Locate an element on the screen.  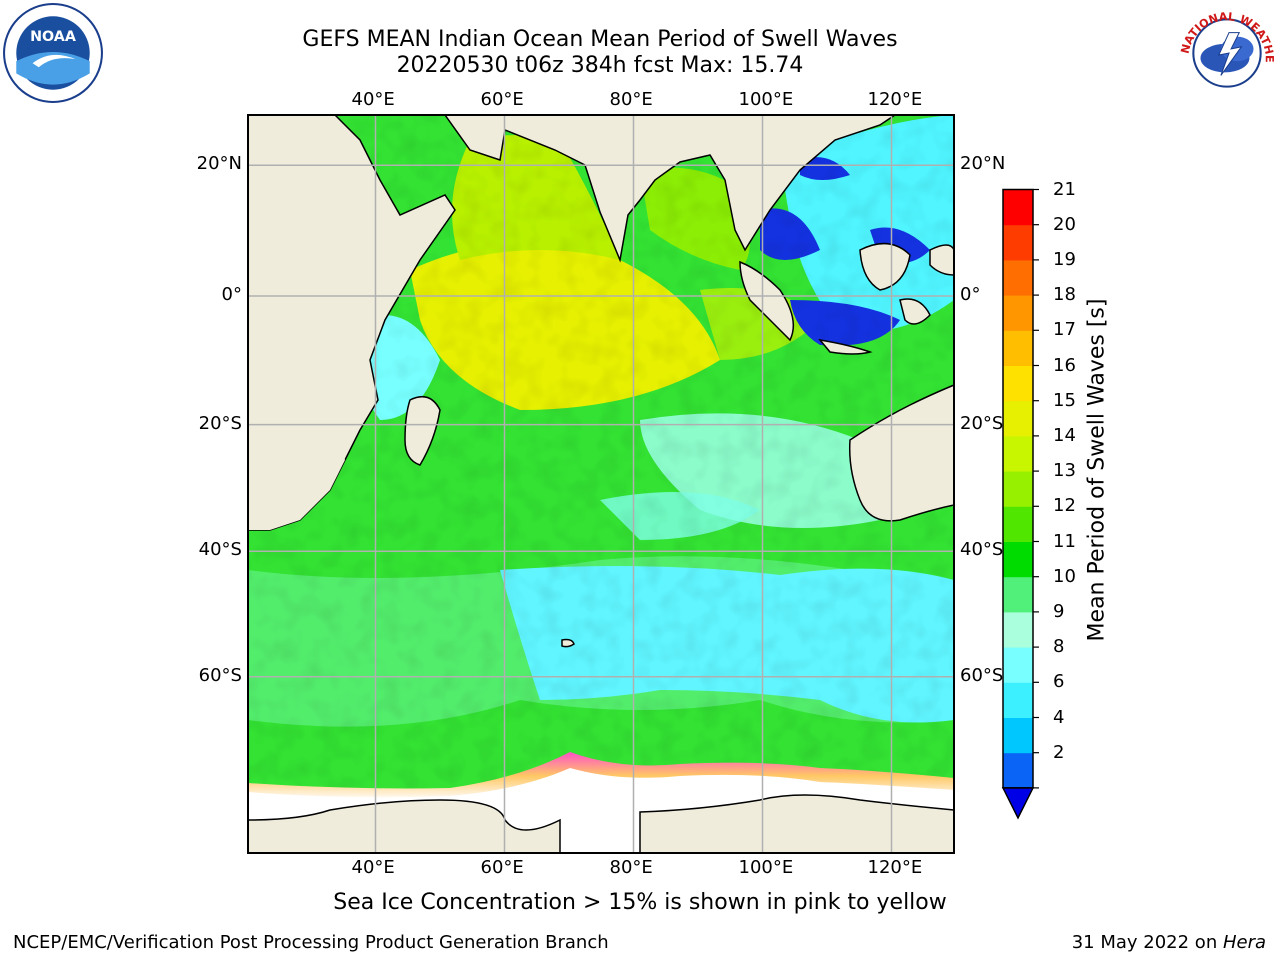
lat-tick-label-left: 0° is located at coordinates (231, 294).